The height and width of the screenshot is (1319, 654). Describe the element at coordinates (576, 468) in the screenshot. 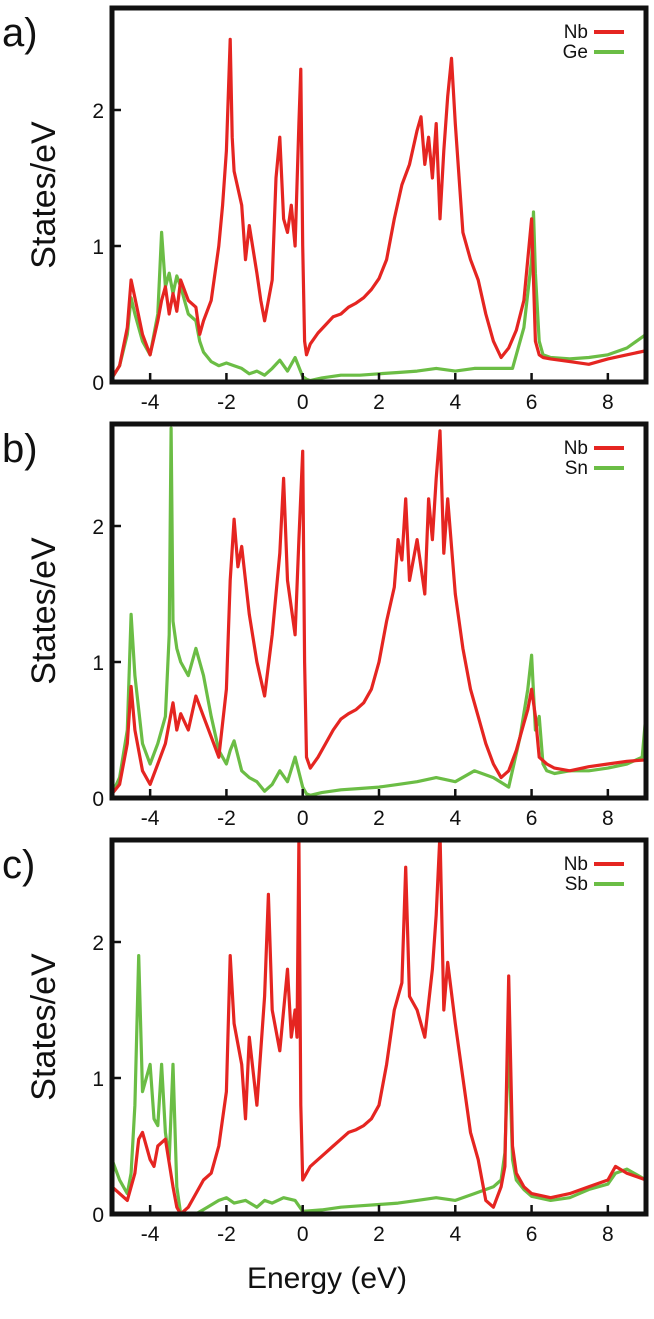

I see `legend-label-sn: Sn` at that location.